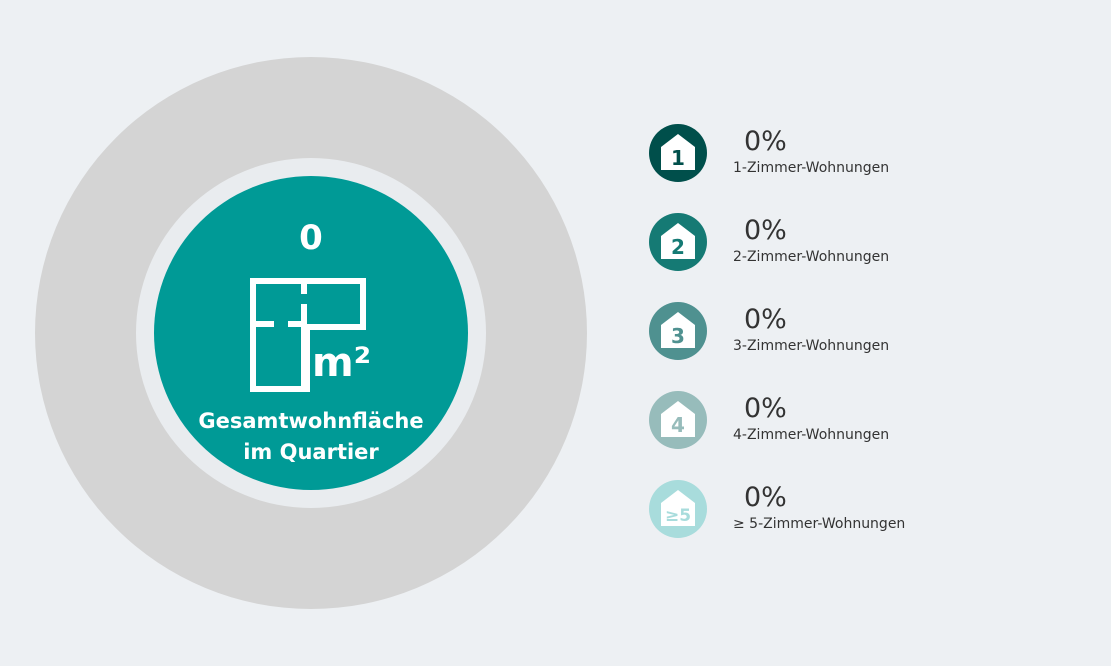  I want to click on room-badge: 4, so click(678, 420).